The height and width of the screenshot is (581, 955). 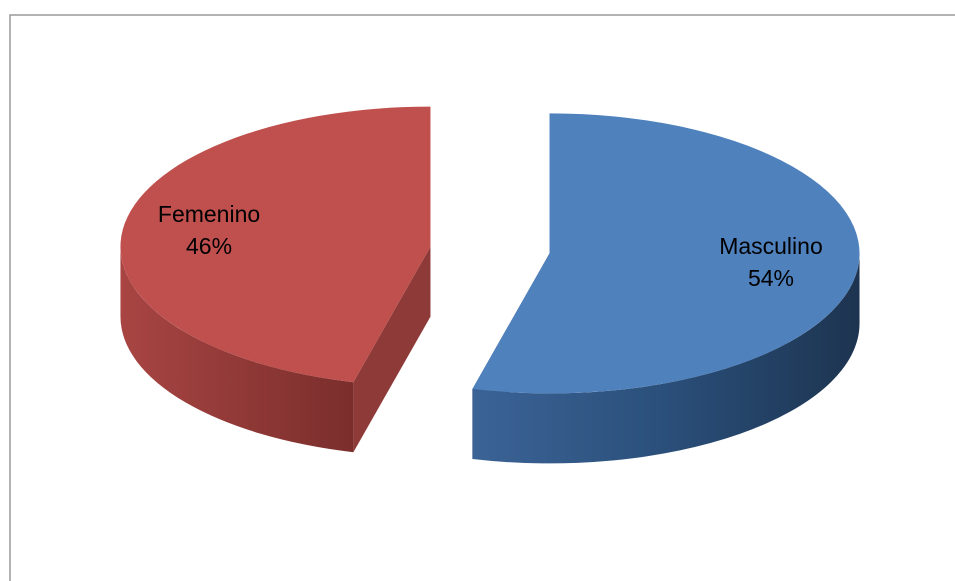 What do you see at coordinates (392, 349) in the screenshot?
I see `slice-wall` at bounding box center [392, 349].